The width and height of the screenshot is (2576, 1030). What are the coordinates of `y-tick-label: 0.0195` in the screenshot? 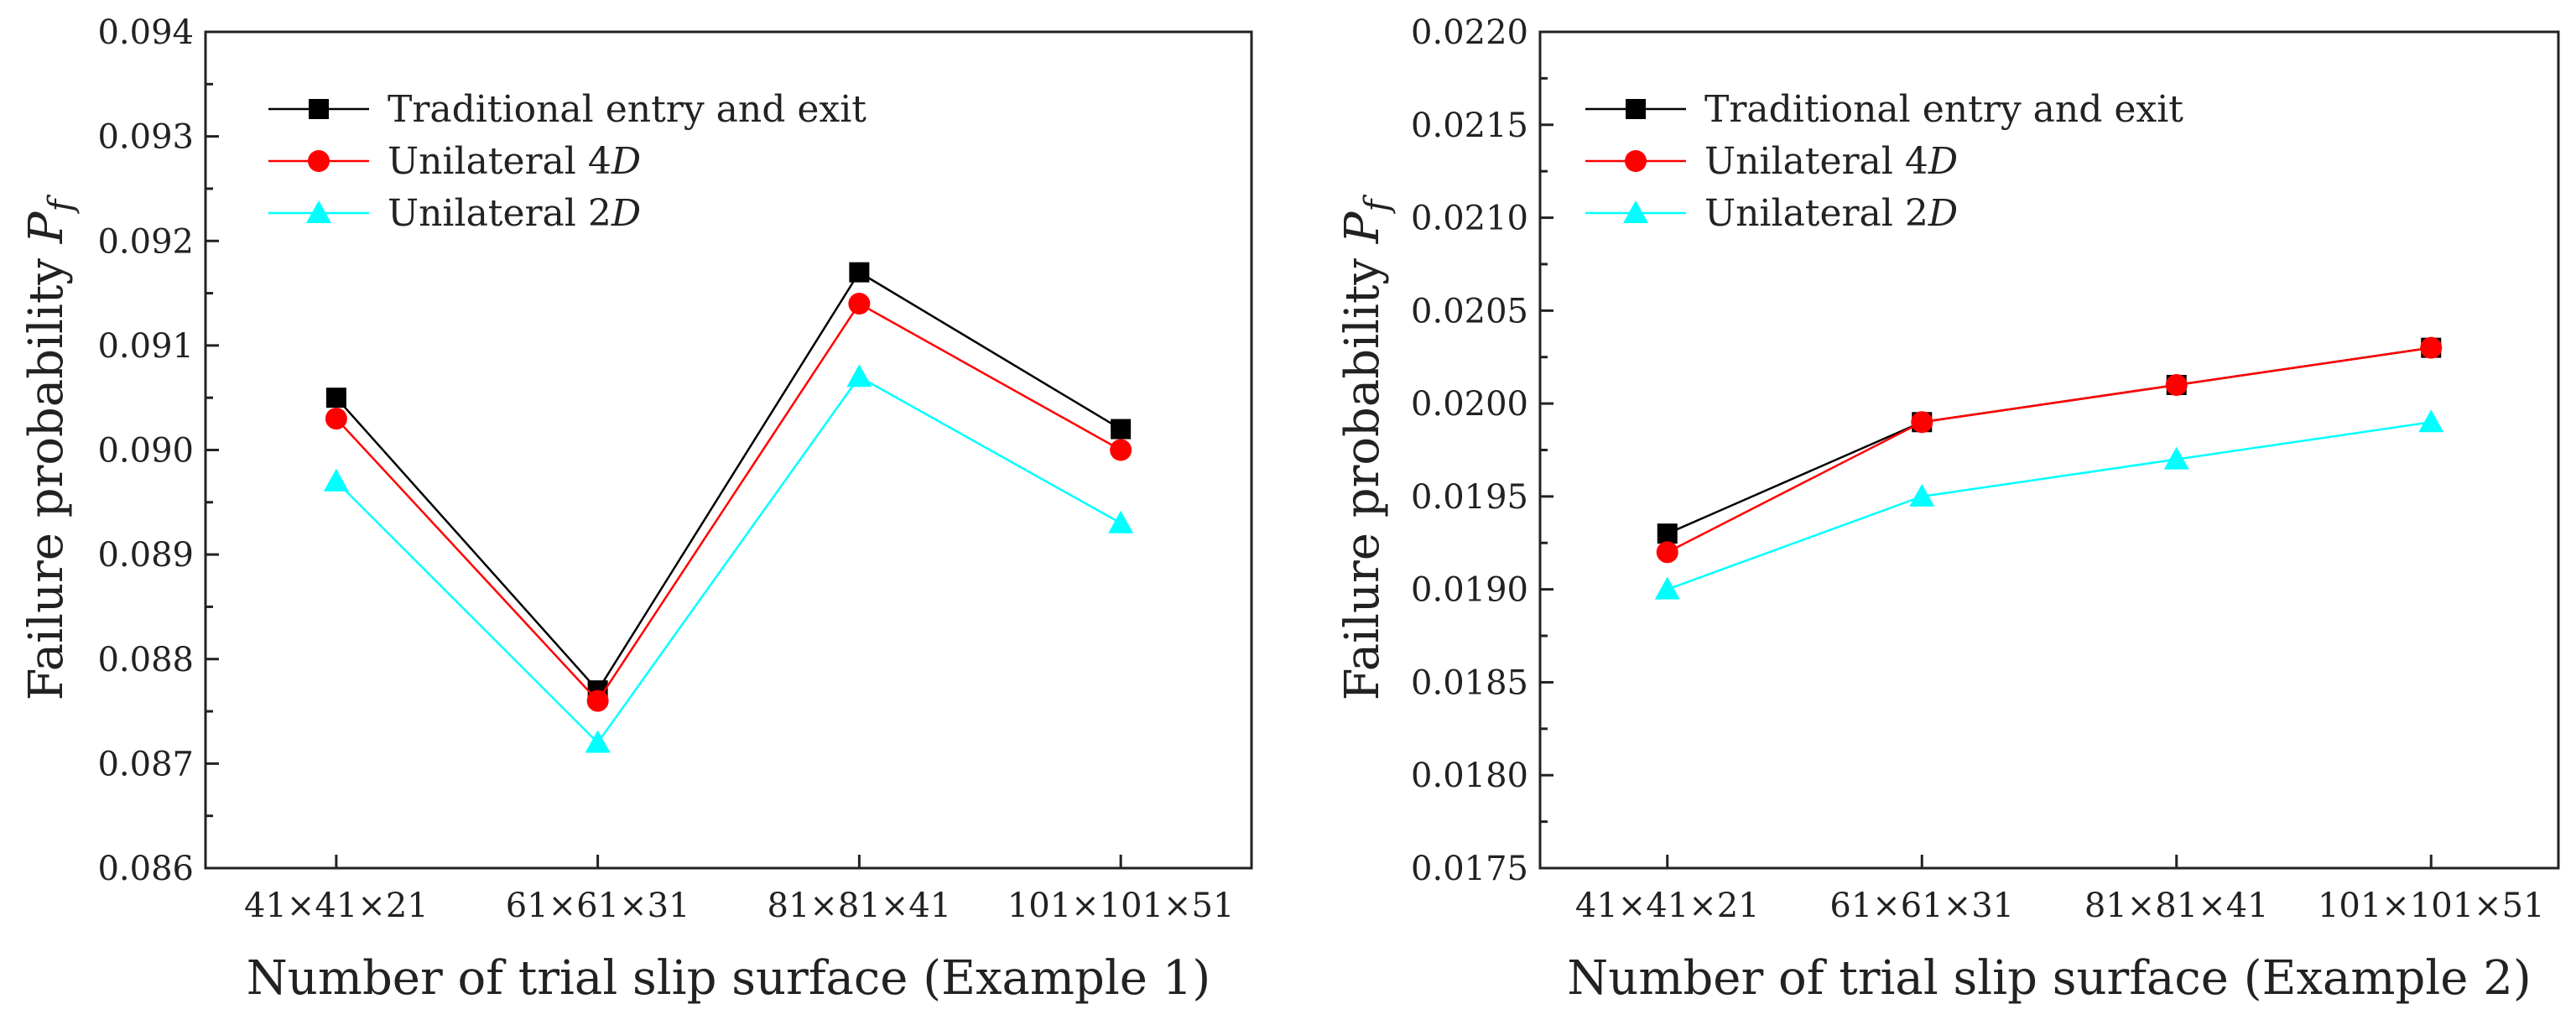 It's located at (1469, 497).